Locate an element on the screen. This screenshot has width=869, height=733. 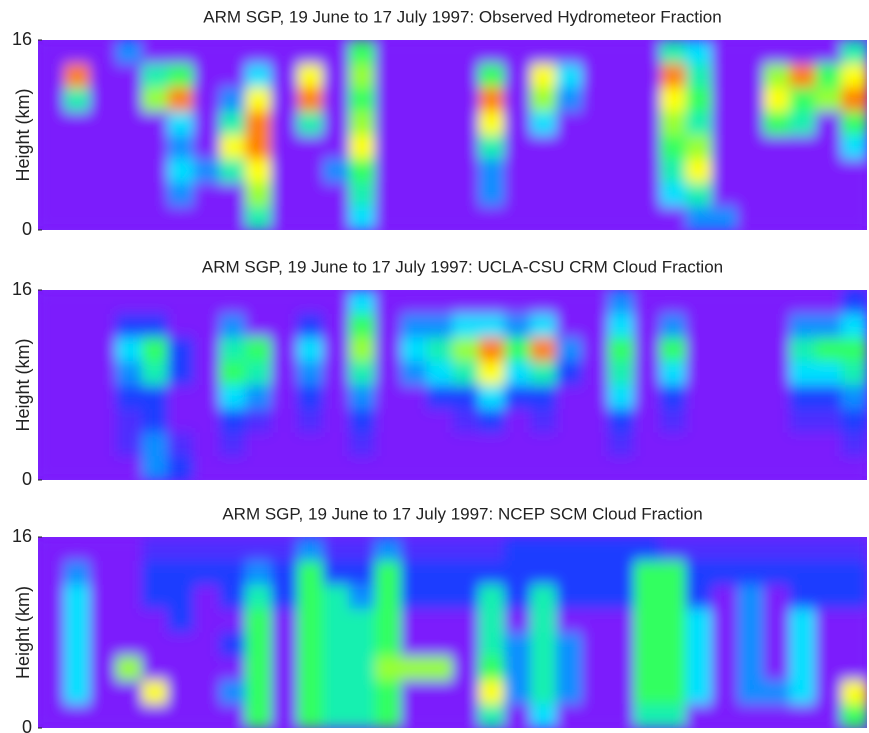
y-tick-label: 0 is located at coordinates (27, 725).